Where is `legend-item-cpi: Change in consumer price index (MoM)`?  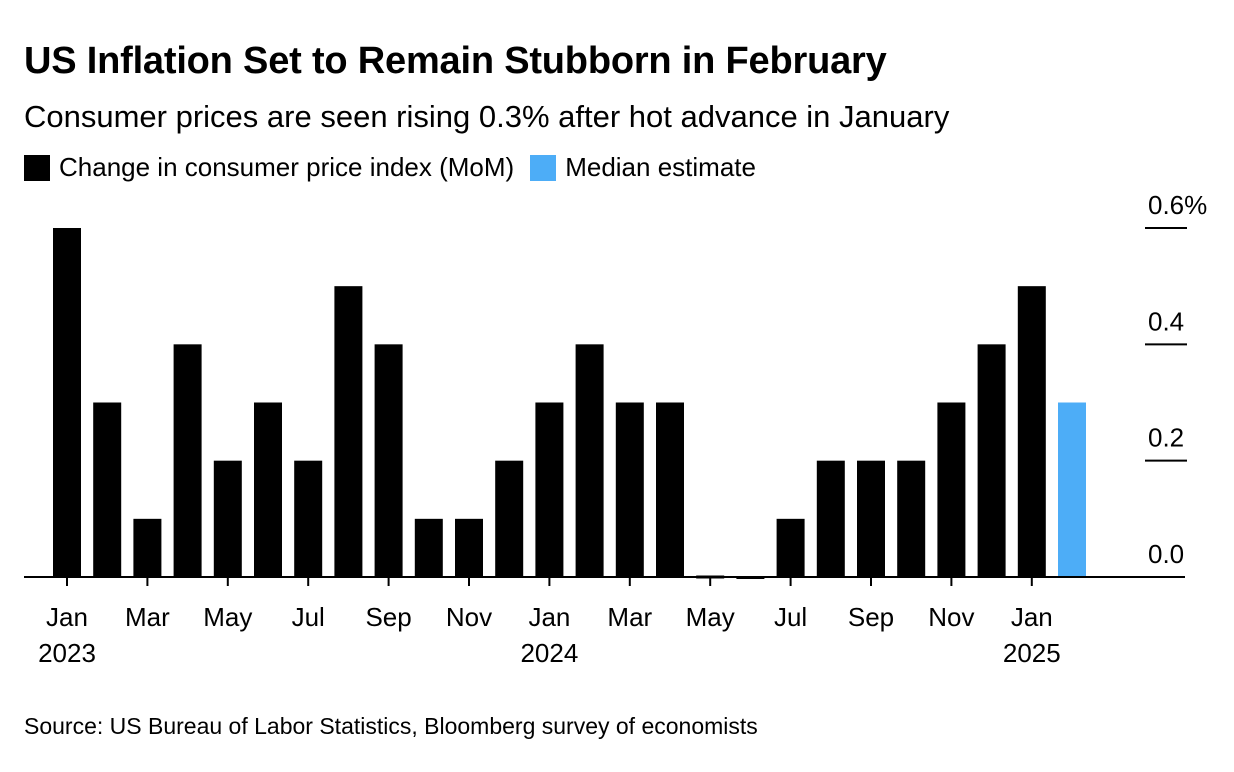
legend-item-cpi: Change in consumer price index (MoM) is located at coordinates (269, 167).